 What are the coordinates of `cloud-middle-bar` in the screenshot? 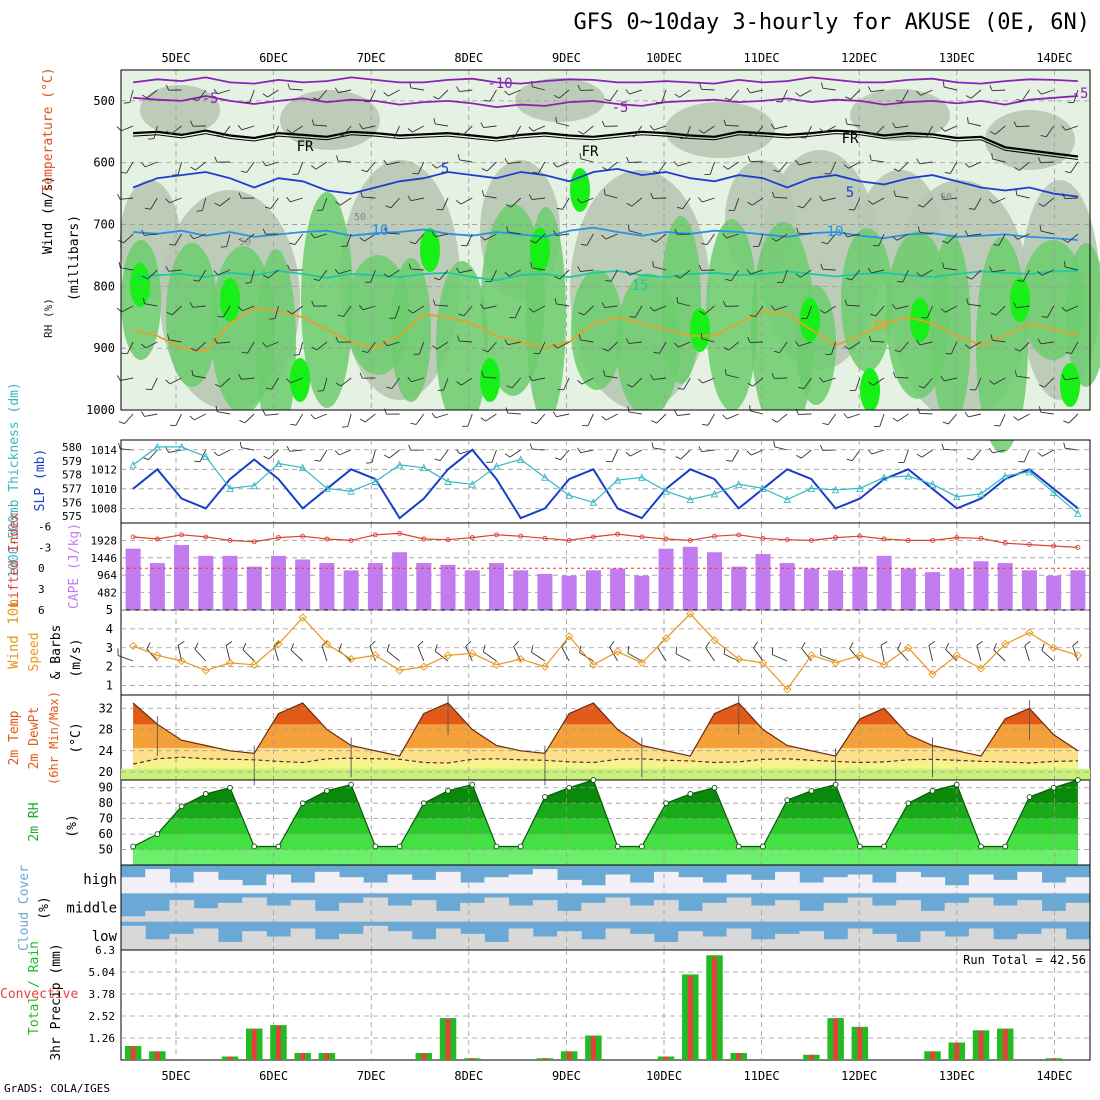 It's located at (182, 911).